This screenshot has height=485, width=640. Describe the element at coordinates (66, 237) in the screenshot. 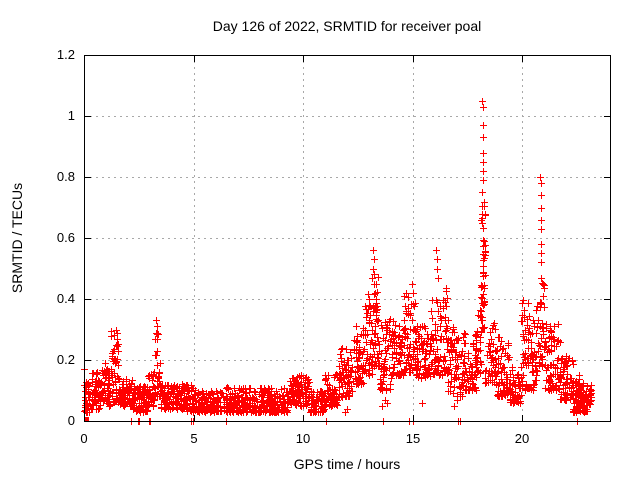

I see `y-tick-label: 0.6` at that location.